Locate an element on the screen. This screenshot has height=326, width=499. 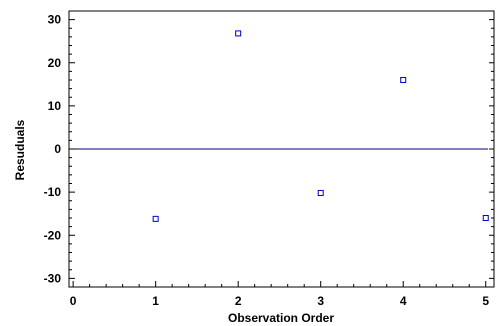
y-tick-label: -10 is located at coordinates (53, 192).